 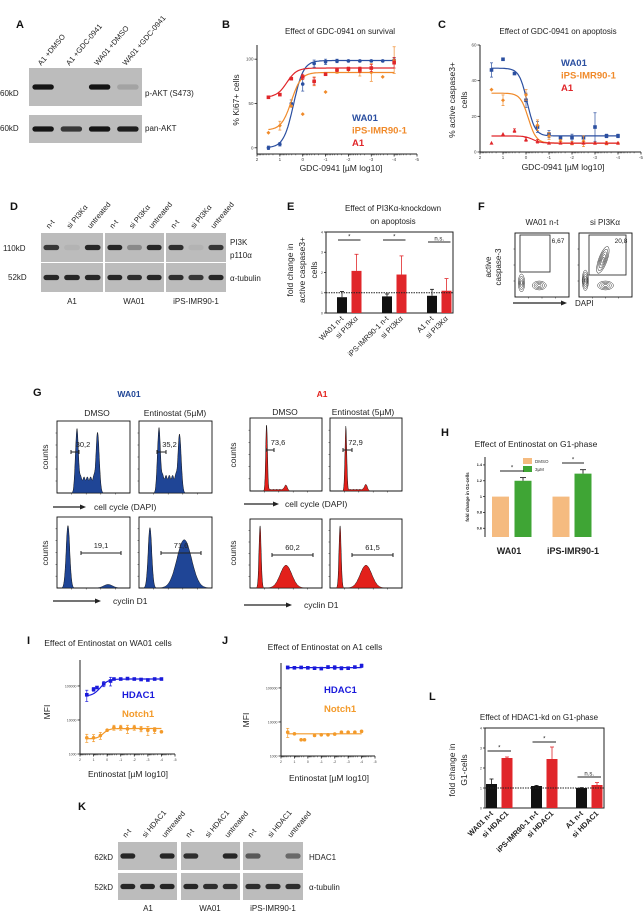 I want to click on chart-b-fit-curve, so click(x=331, y=103).